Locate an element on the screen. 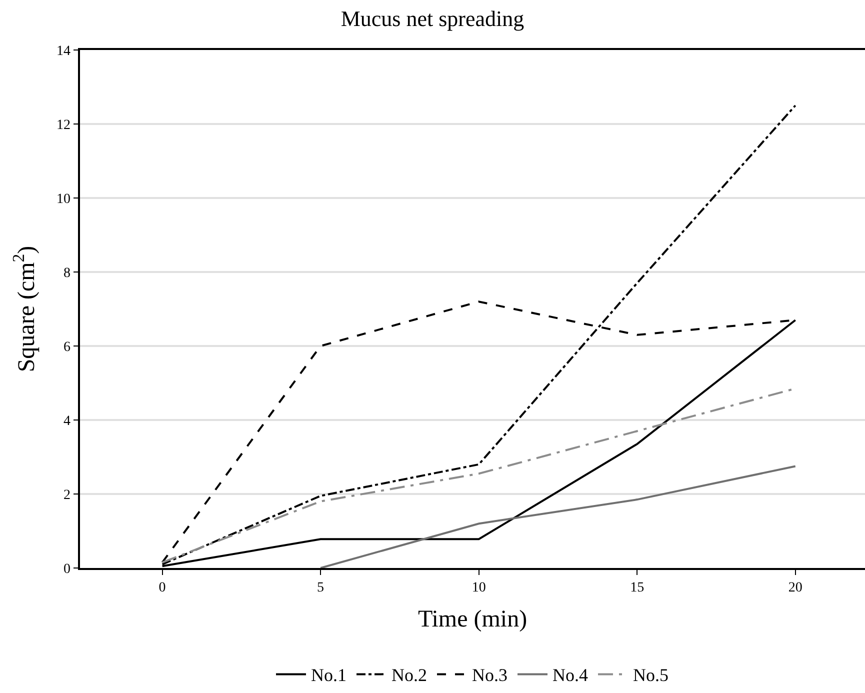 The height and width of the screenshot is (693, 865). x-tick-label: 20 is located at coordinates (795, 588).